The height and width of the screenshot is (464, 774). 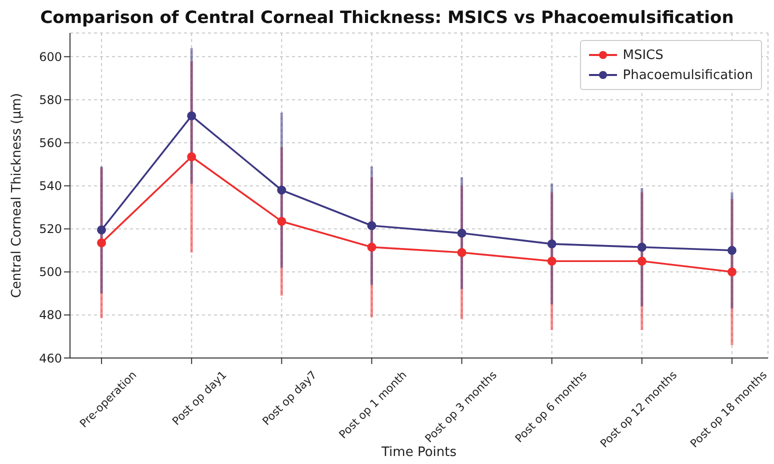 I want to click on y-tick-label: 480, so click(x=50, y=315).